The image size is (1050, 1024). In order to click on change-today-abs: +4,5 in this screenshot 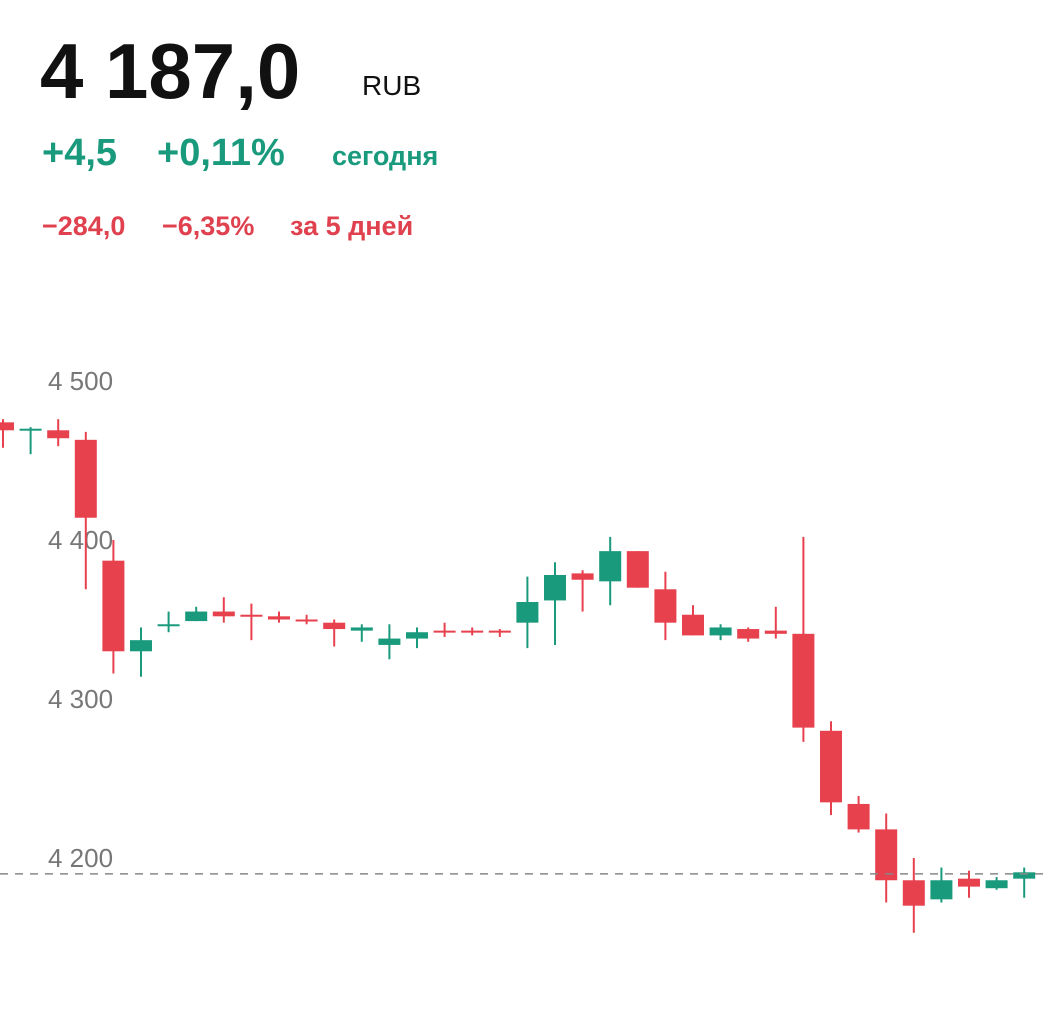, I will do `click(79, 153)`.